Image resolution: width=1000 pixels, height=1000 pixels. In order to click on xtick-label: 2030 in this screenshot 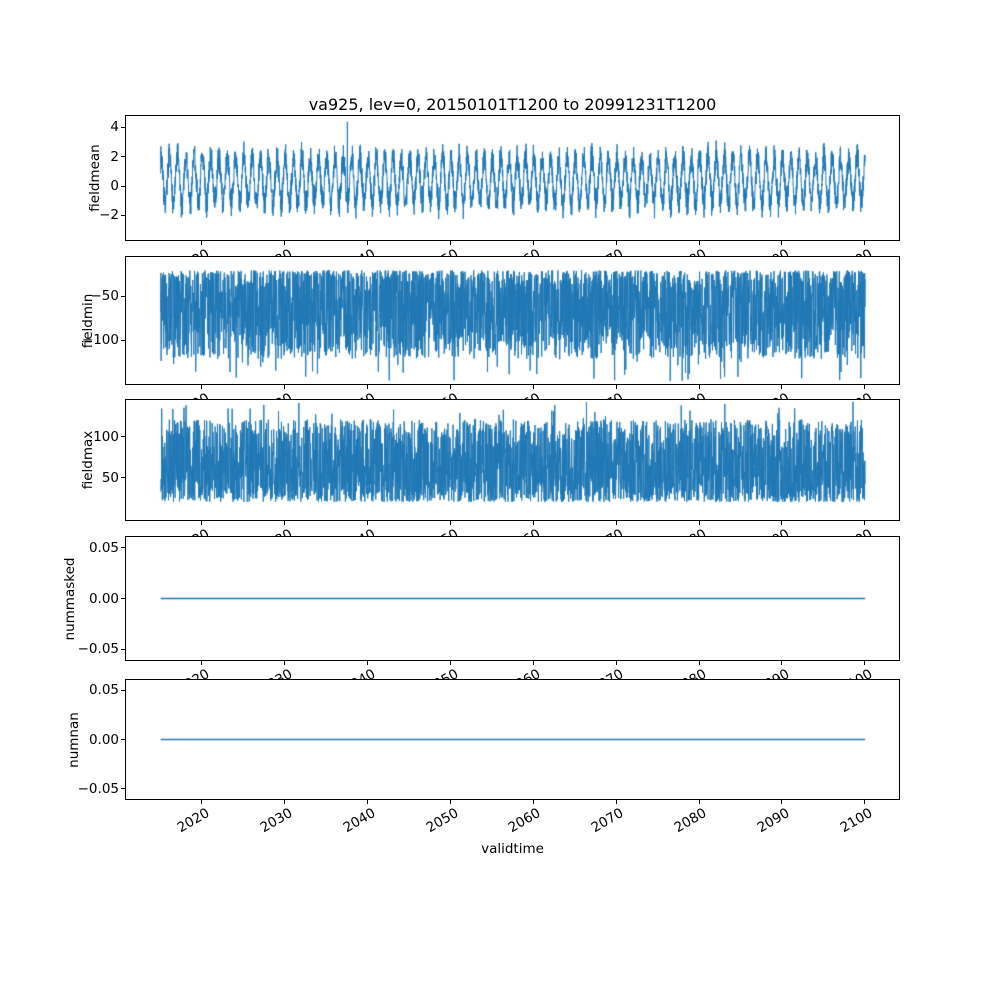, I will do `click(276, 821)`.